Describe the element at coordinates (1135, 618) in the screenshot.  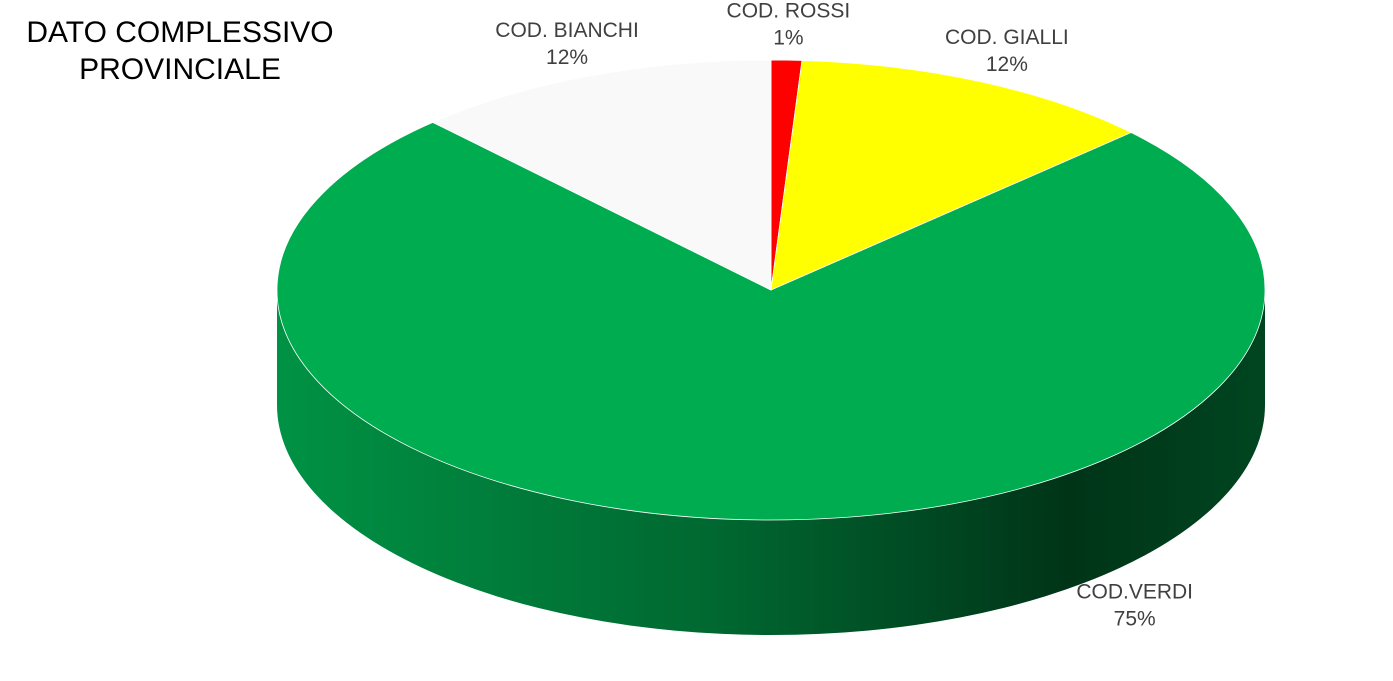
I see `data-label-value: 75%` at that location.